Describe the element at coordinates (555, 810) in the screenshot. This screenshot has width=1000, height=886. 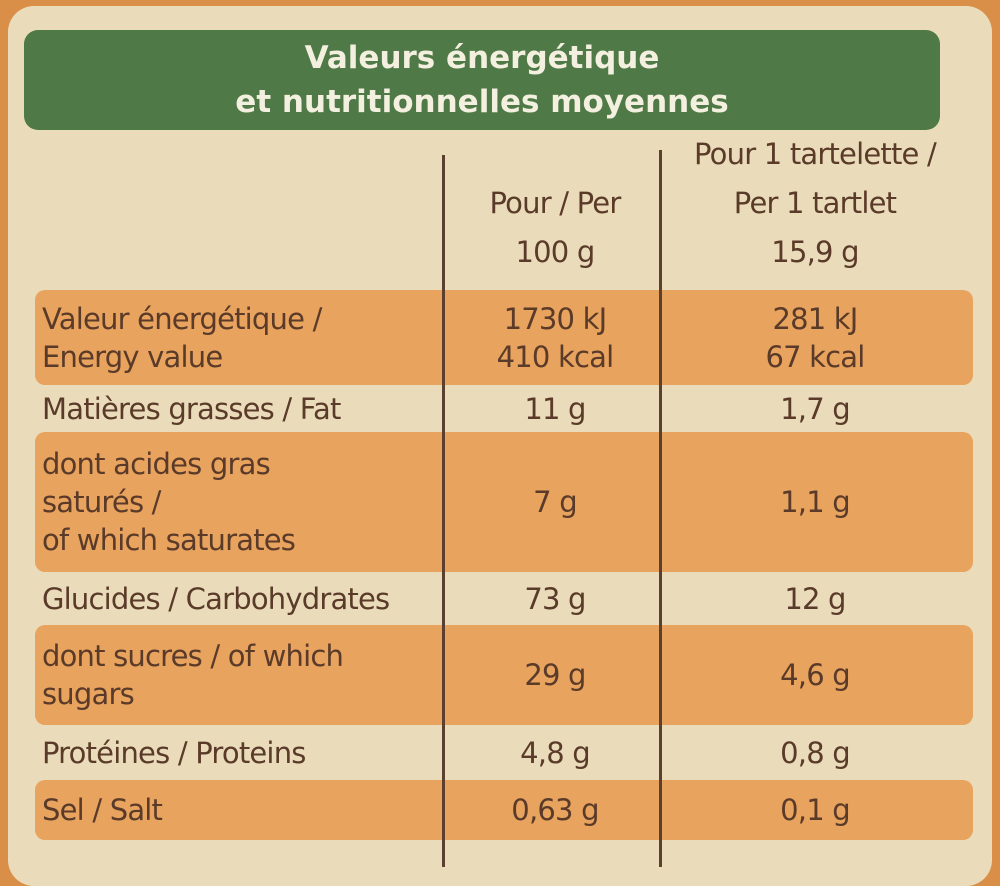
I see `cell-value: 0,63 g` at that location.